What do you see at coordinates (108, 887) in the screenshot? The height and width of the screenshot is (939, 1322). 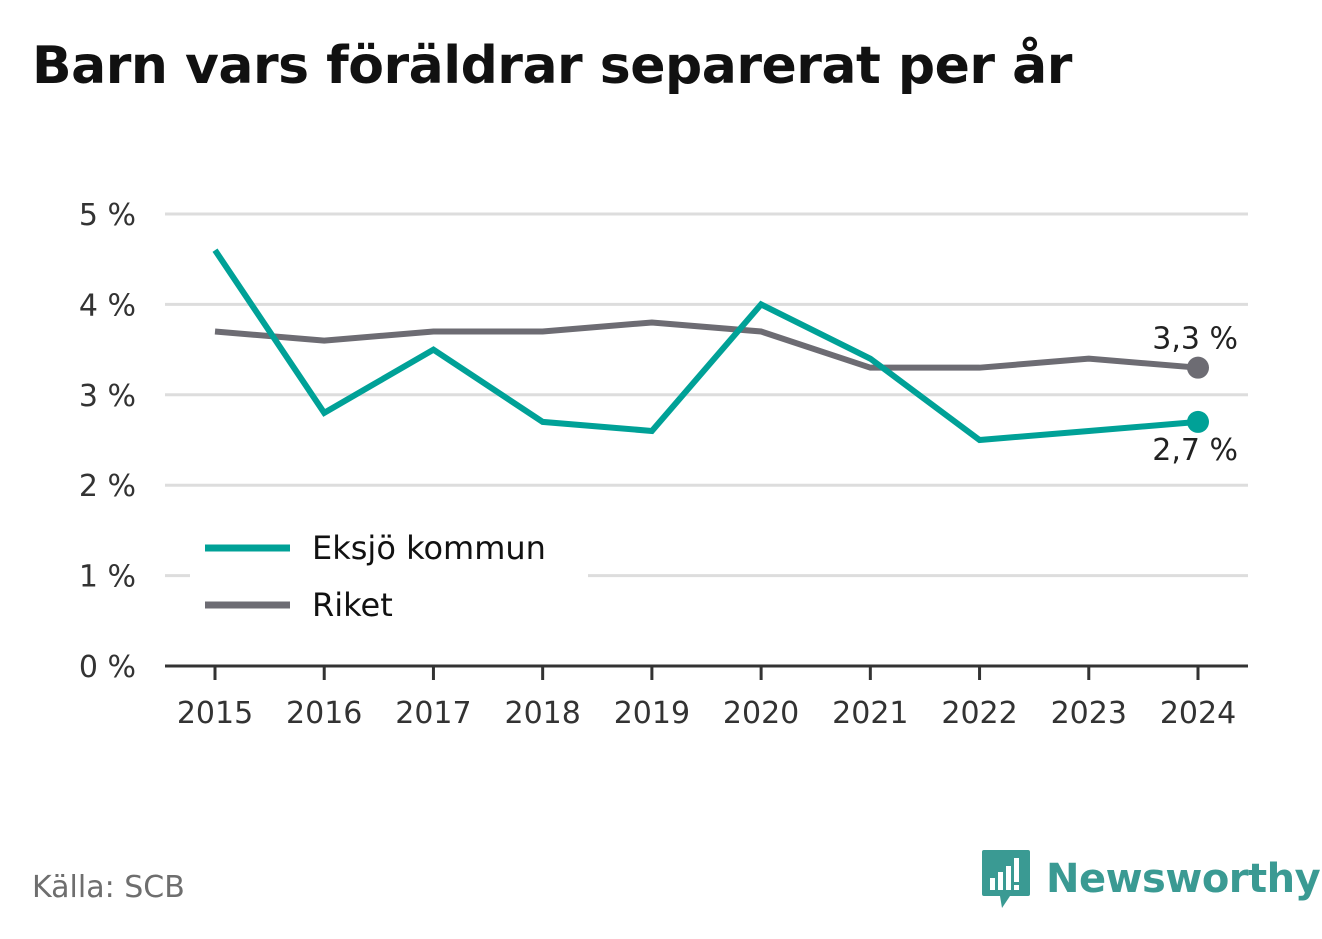 I see `source-note: Källa: SCB` at bounding box center [108, 887].